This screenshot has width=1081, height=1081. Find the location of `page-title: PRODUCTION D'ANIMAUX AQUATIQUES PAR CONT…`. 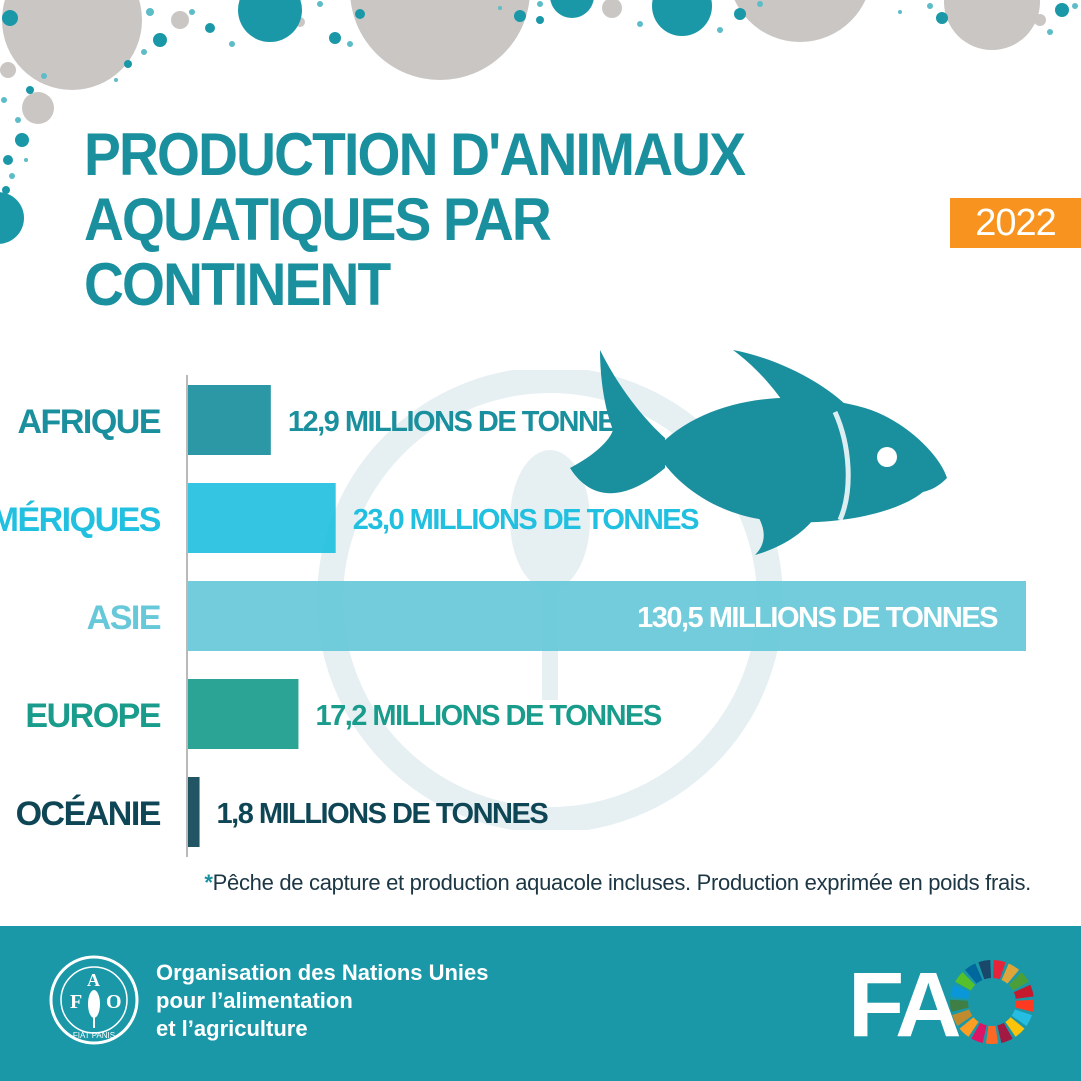

page-title: PRODUCTION D'ANIMAUX AQUATIQUES PAR CONT… is located at coordinates (415, 219).